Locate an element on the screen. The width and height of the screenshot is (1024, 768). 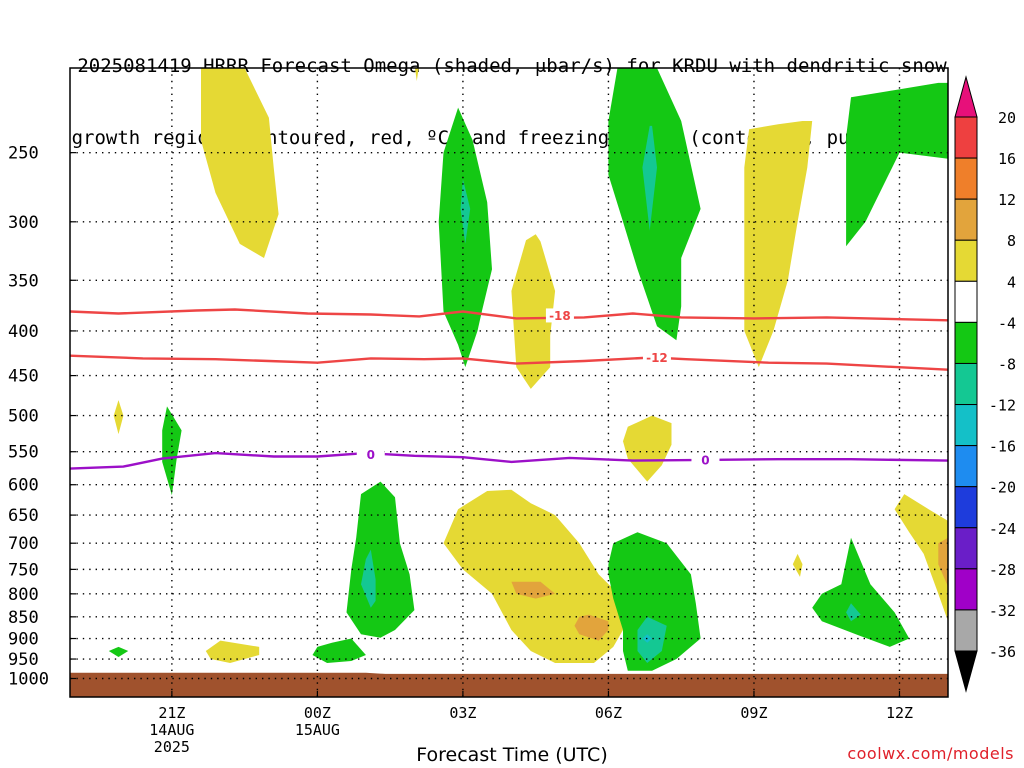
contour-label: -18 is located at coordinates (560, 316).